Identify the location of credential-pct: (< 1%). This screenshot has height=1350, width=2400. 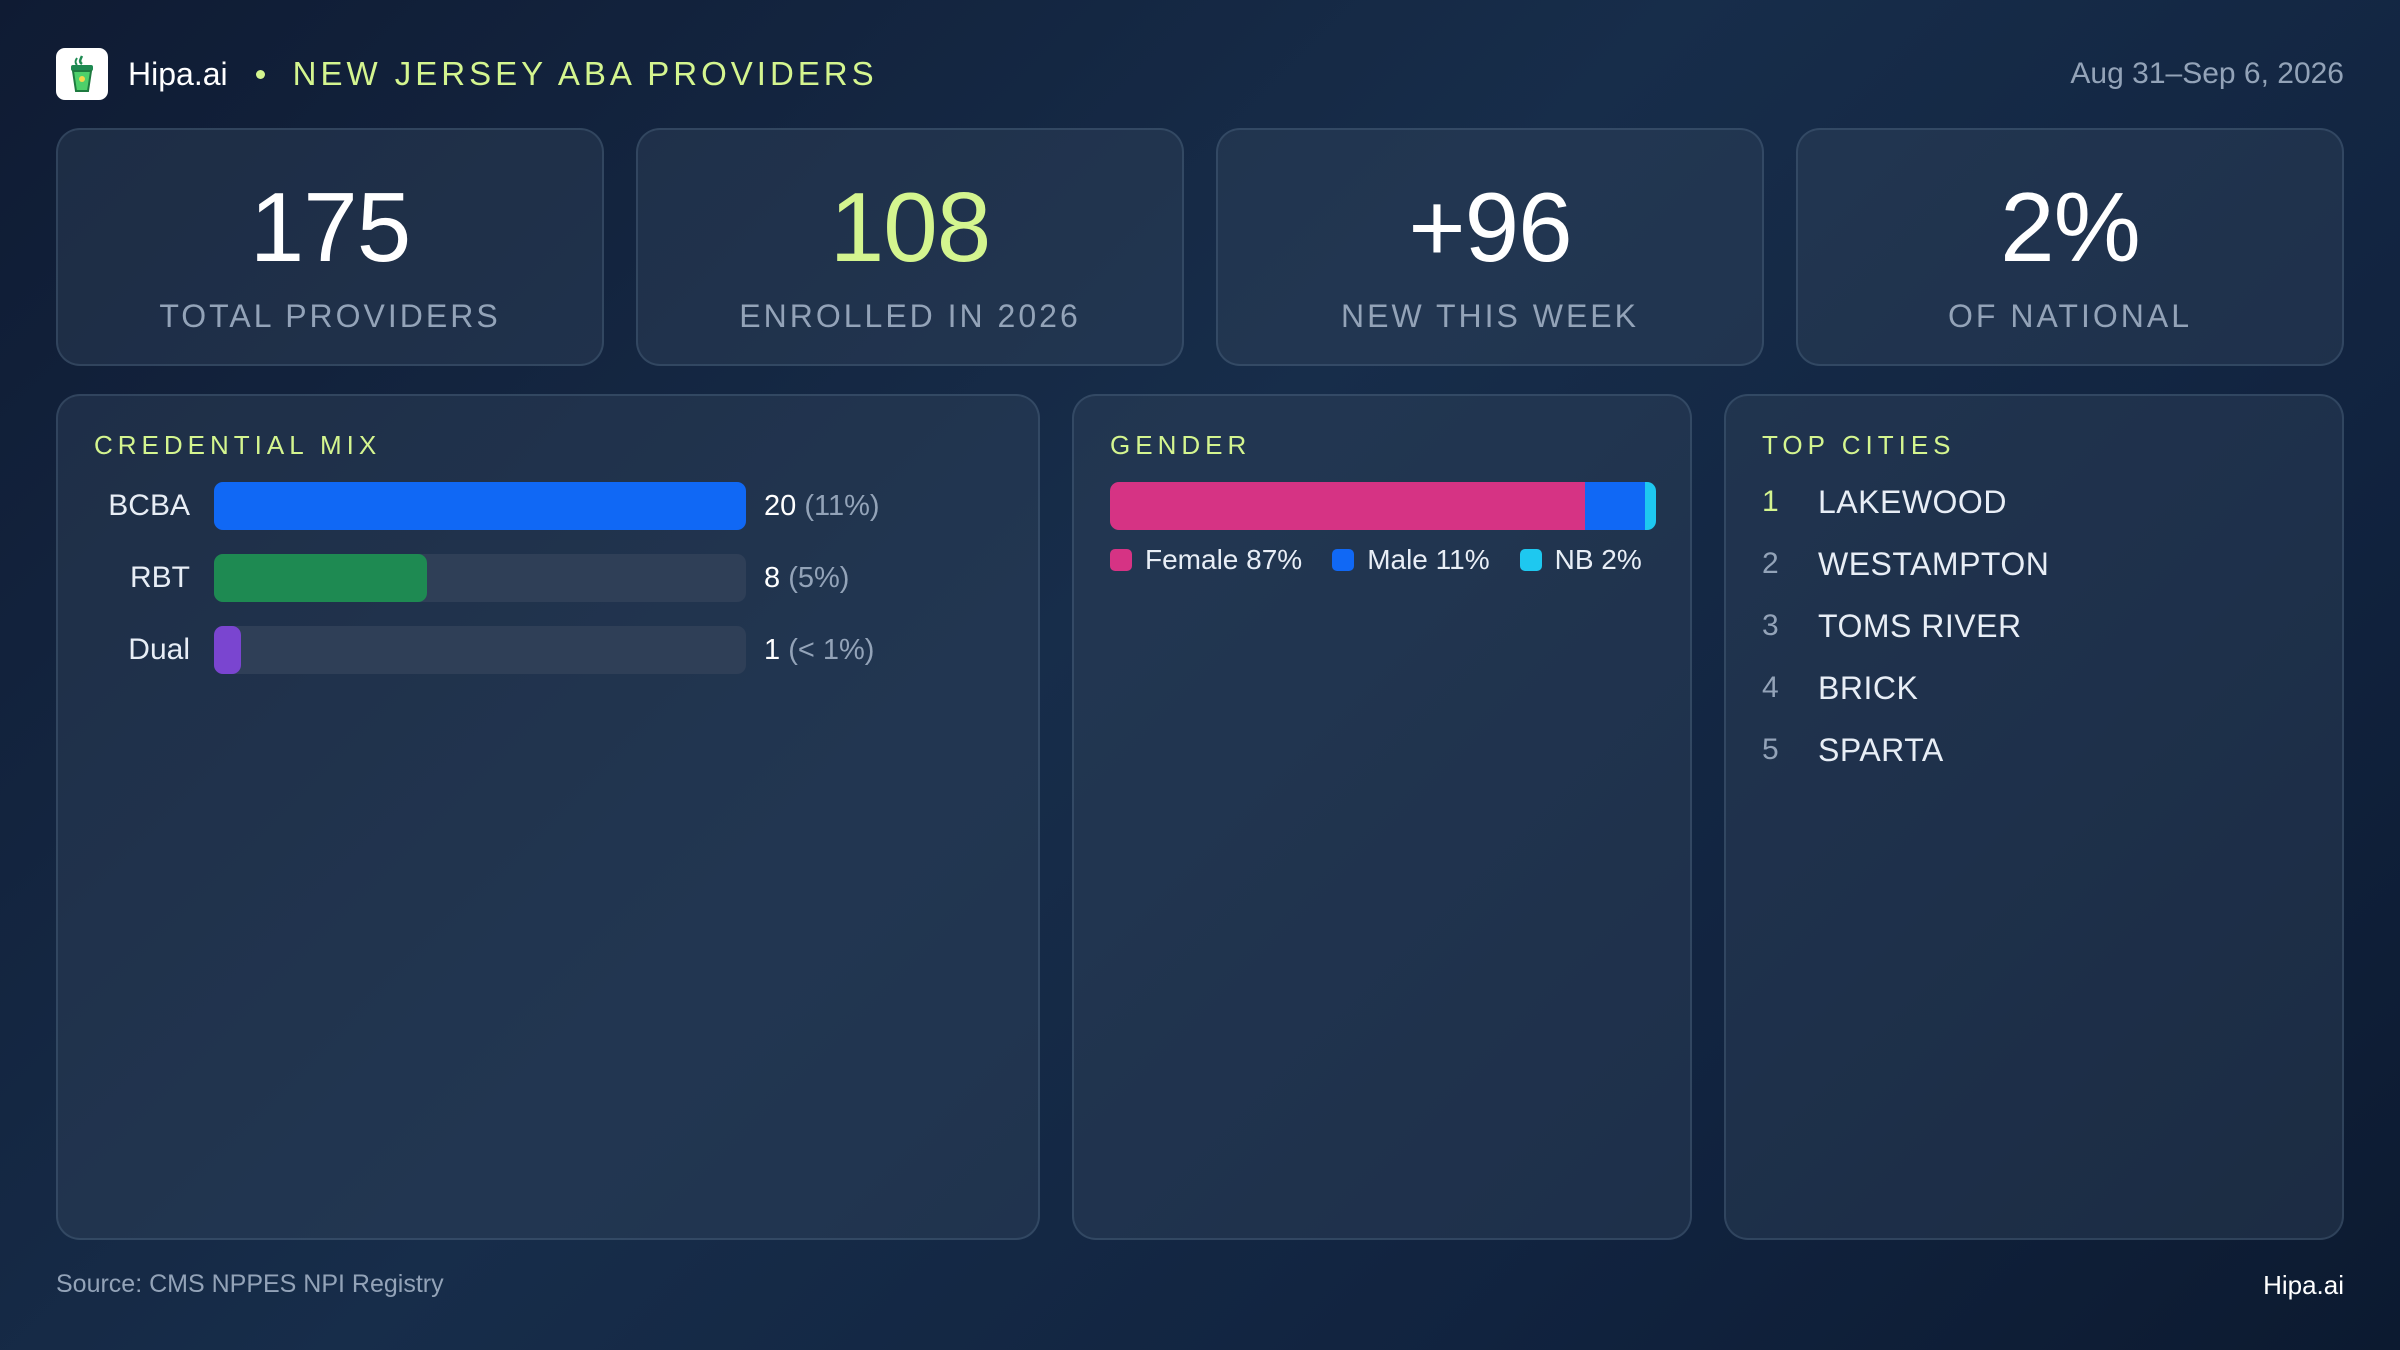
(831, 650).